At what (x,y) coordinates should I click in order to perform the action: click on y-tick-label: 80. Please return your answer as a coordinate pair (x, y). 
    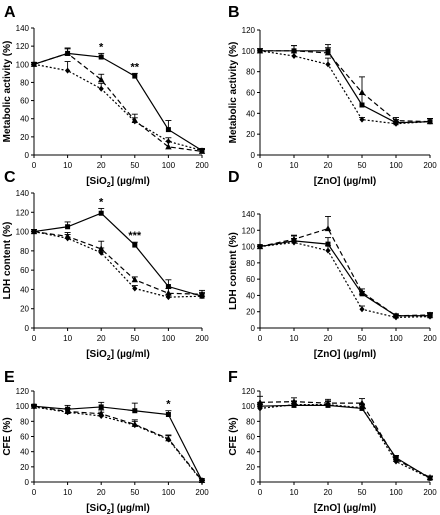
    Looking at the image, I should click on (250, 72).